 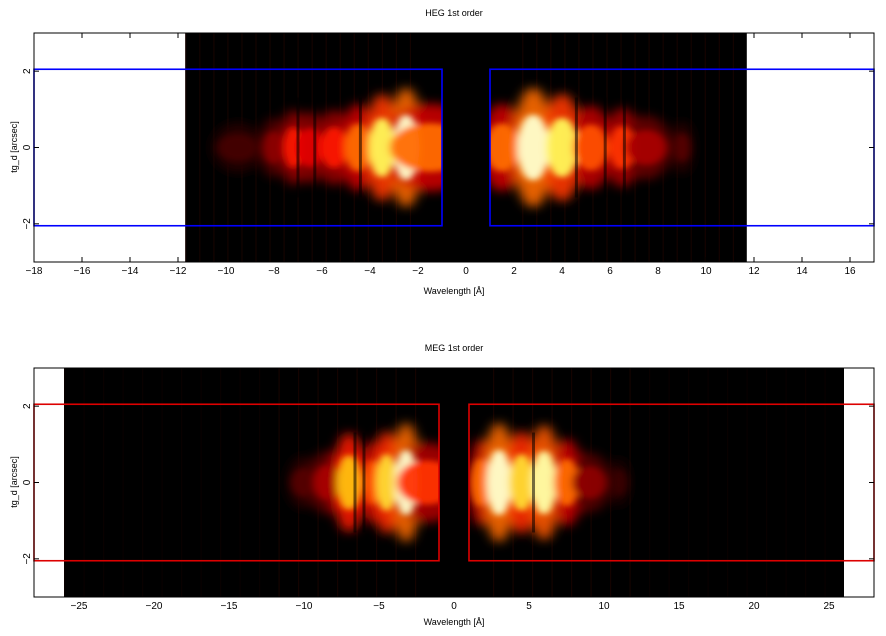 I want to click on meg-title: MEG 1st order, so click(x=454, y=348).